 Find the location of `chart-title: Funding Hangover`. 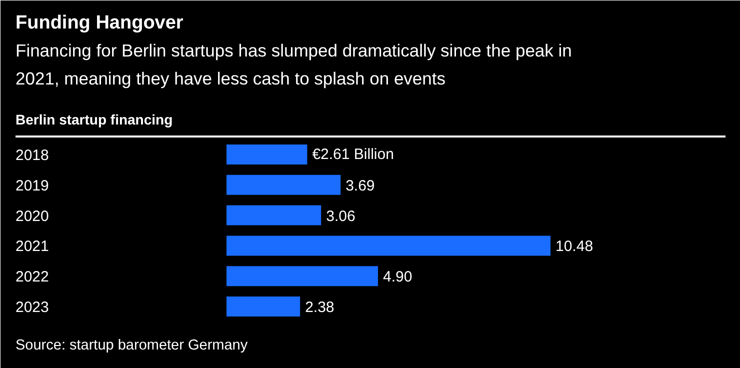

chart-title: Funding Hangover is located at coordinates (100, 23).